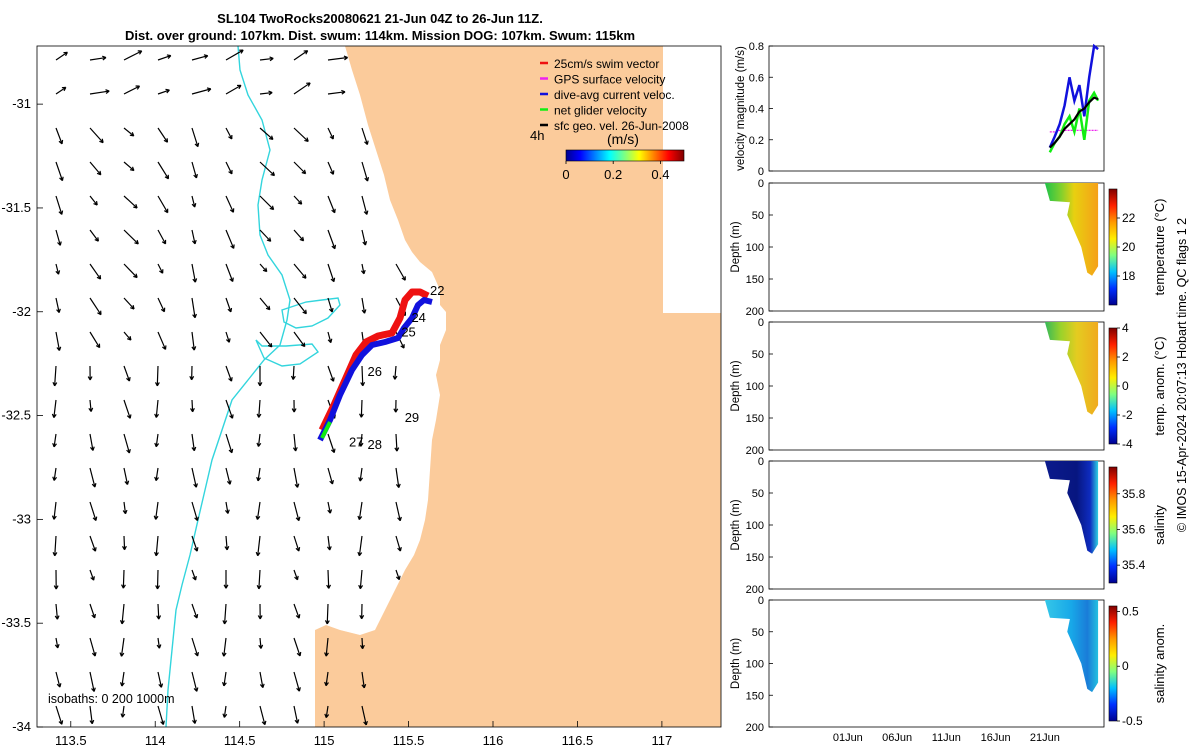 Image resolution: width=1200 pixels, height=750 pixels. Describe the element at coordinates (437, 290) in the screenshot. I see `day-label: 22` at that location.